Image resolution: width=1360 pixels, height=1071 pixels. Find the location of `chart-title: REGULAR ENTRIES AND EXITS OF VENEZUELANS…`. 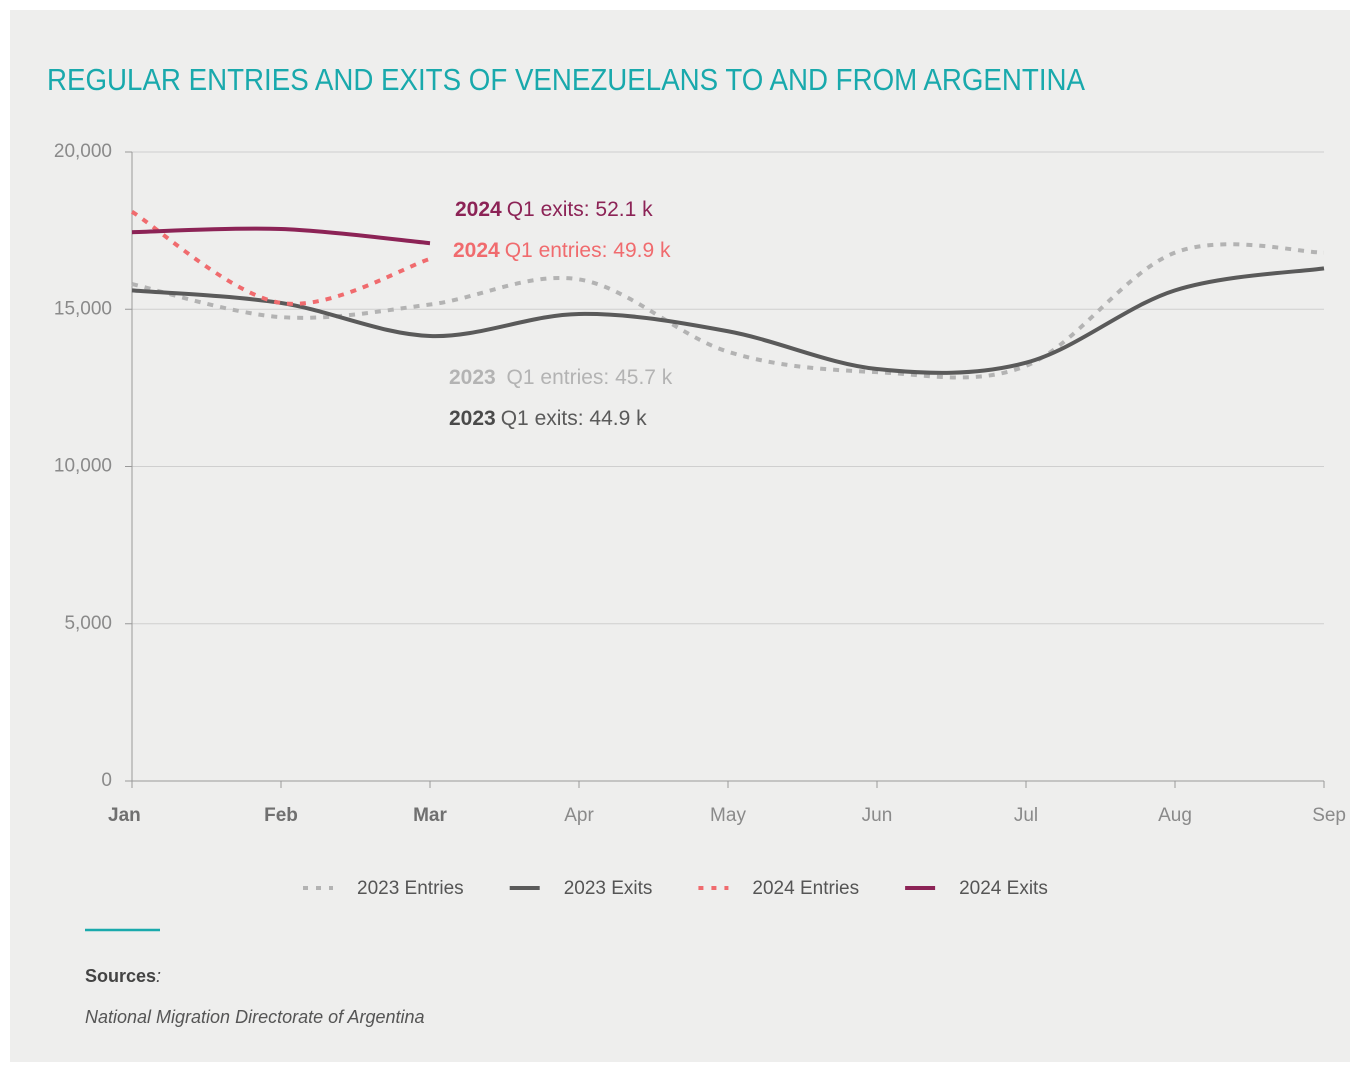

chart-title: REGULAR ENTRIES AND EXITS OF VENEZUELANS… is located at coordinates (566, 79).